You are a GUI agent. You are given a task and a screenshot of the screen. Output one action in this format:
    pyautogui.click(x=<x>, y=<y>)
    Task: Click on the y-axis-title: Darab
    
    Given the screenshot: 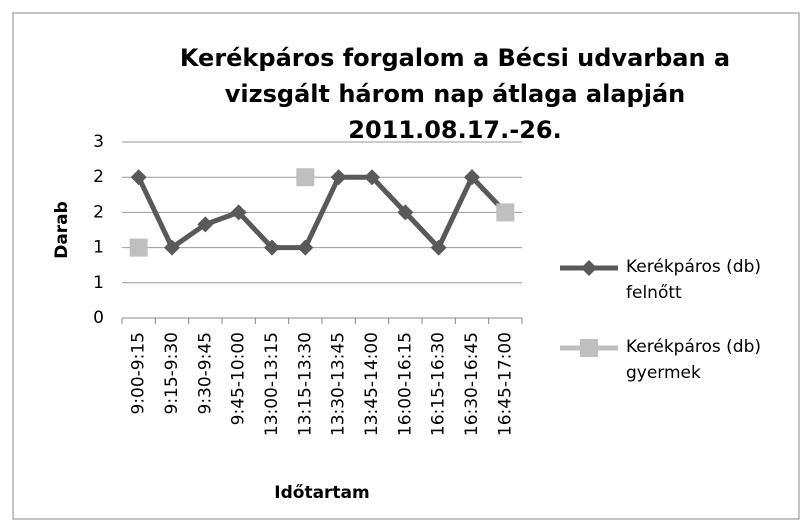 What is the action you would take?
    pyautogui.click(x=62, y=230)
    